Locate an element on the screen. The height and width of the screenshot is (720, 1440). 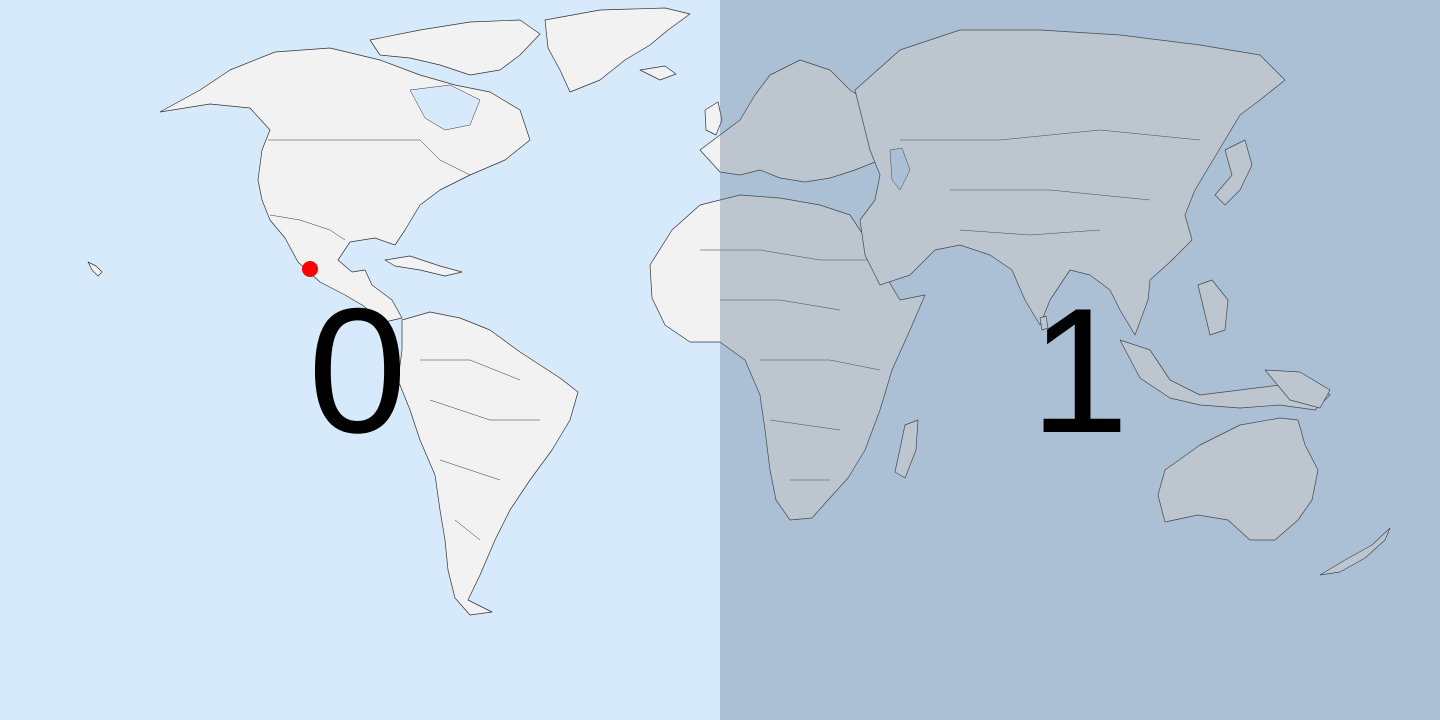
new-guinea is located at coordinates (1297, 389).